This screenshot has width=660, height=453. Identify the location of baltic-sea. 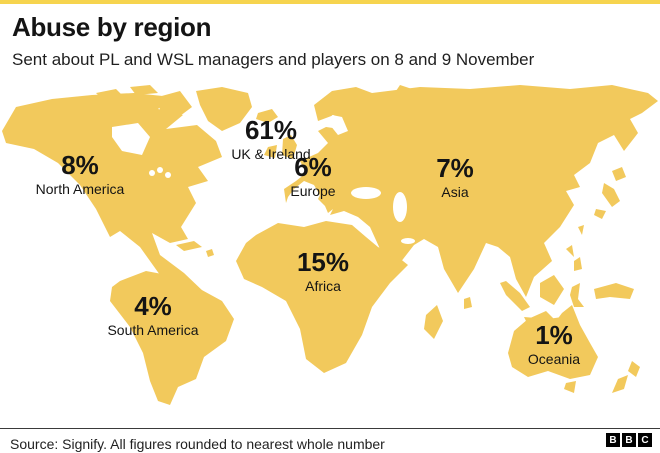
(339, 125).